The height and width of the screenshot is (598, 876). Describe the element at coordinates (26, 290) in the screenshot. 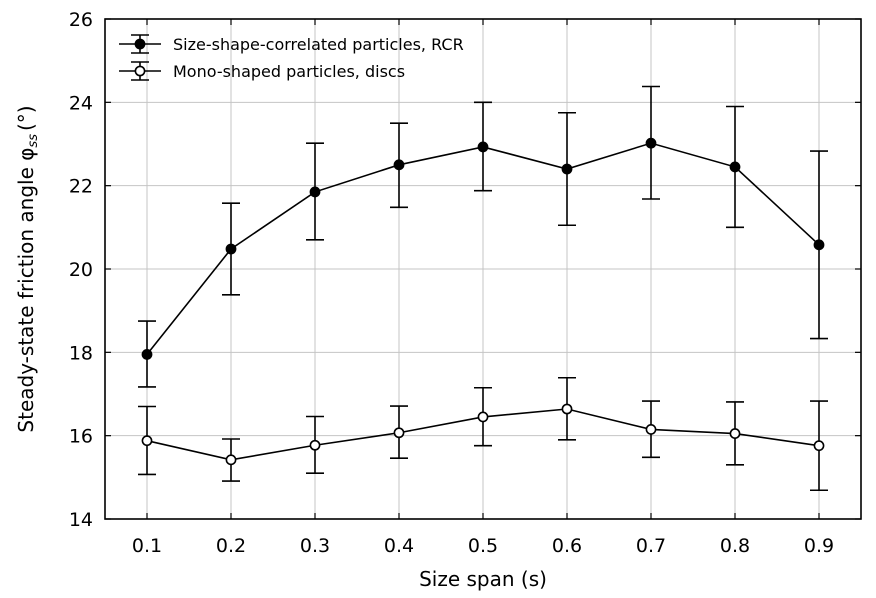

I see `y-axis-title-main: Steady-state friction angle φ` at that location.